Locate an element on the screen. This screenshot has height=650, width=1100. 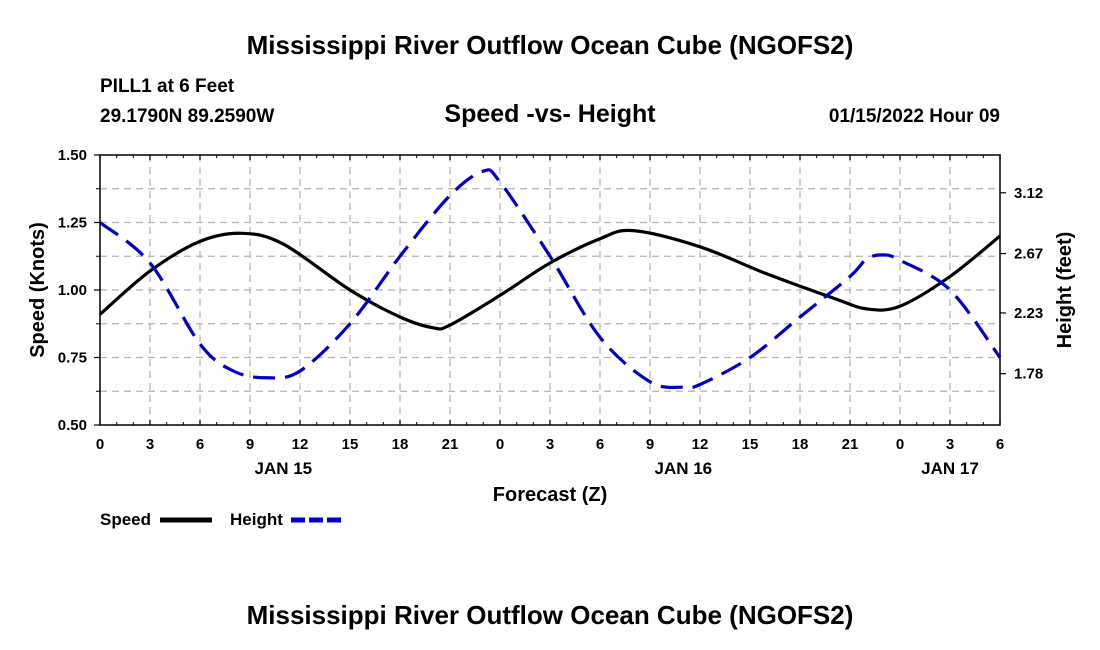
y2-tick-label: 1.78 is located at coordinates (1028, 374).